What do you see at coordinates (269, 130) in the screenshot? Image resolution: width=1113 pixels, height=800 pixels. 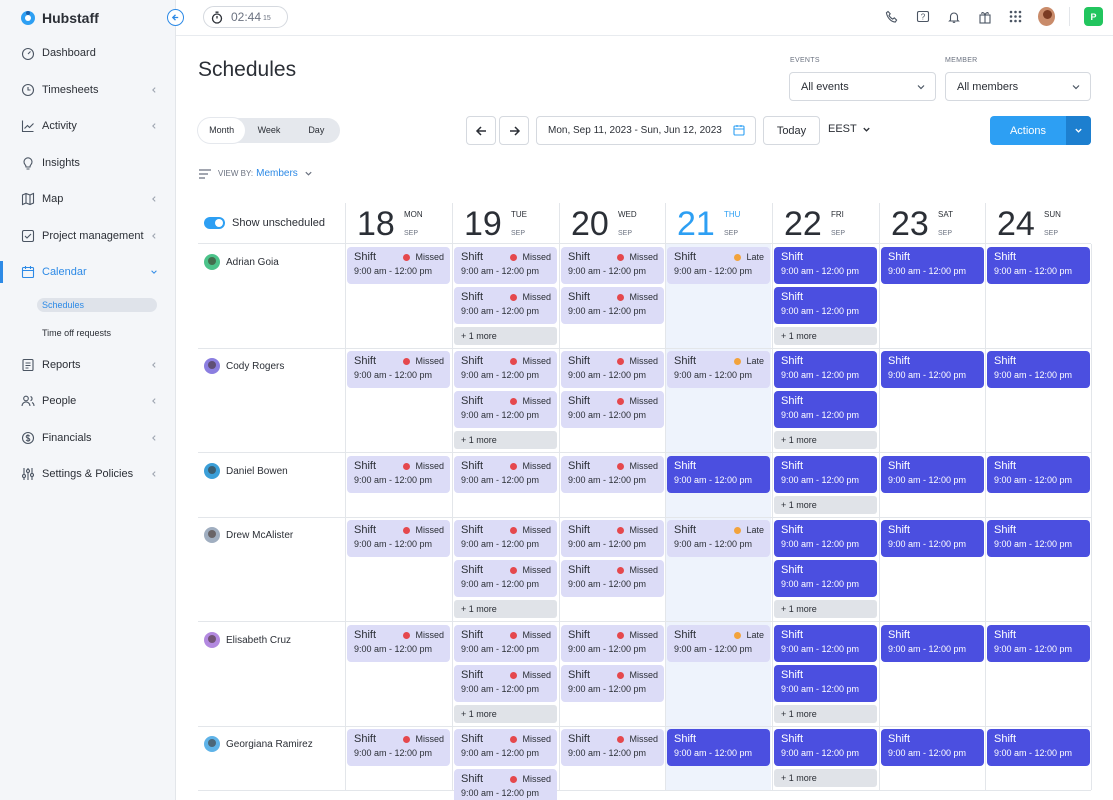 I see `view-week-button: Week` at bounding box center [269, 130].